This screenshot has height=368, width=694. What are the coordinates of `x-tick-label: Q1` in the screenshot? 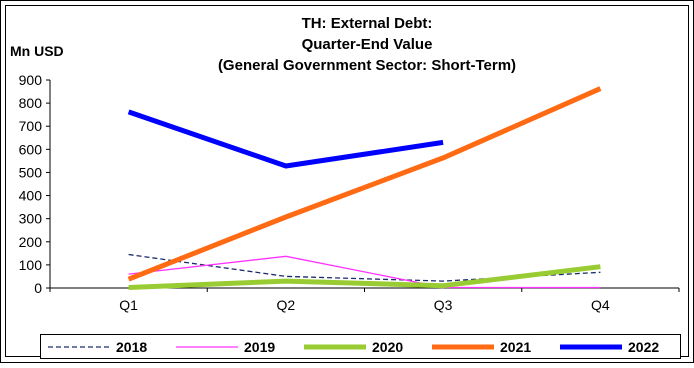 It's located at (128, 305).